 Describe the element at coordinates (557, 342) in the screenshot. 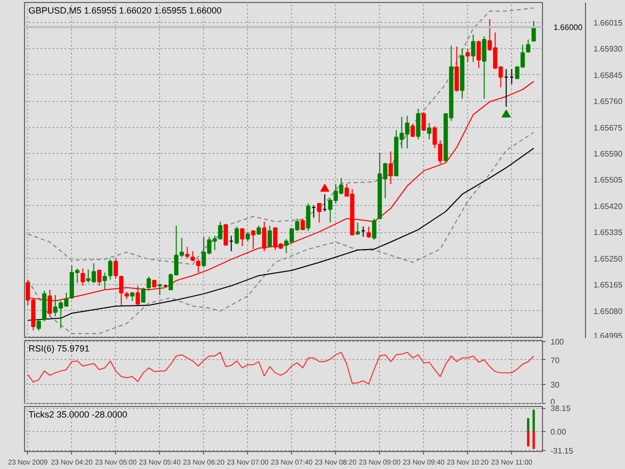

I see `y-tick-label: 100` at that location.